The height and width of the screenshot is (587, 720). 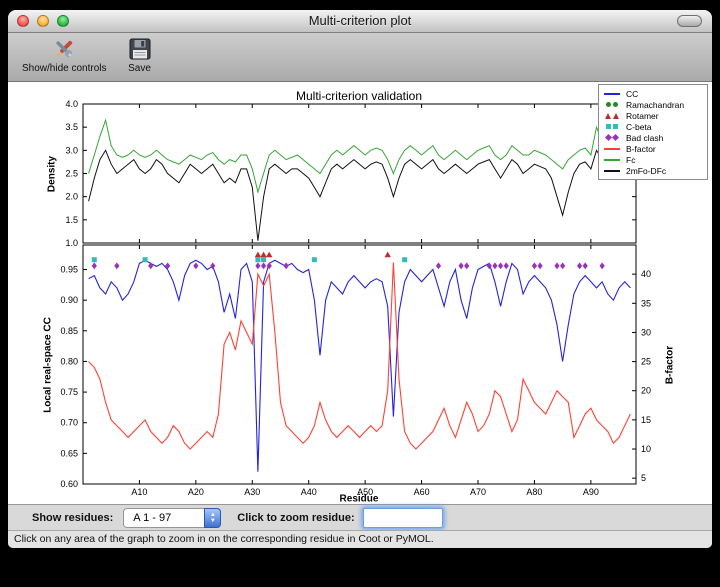 What do you see at coordinates (152, 517) in the screenshot?
I see `residue-range-value: A 1 - 97` at bounding box center [152, 517].